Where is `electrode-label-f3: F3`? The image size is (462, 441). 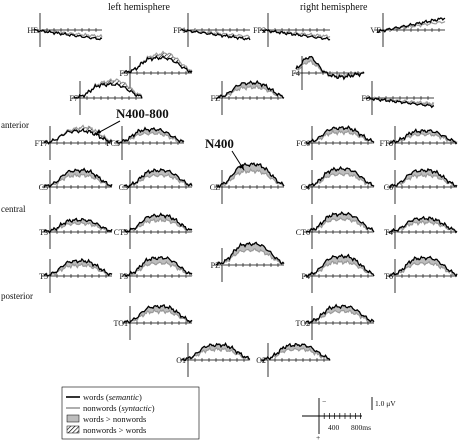
electrode-label-f3: F3 is located at coordinates (124, 73).